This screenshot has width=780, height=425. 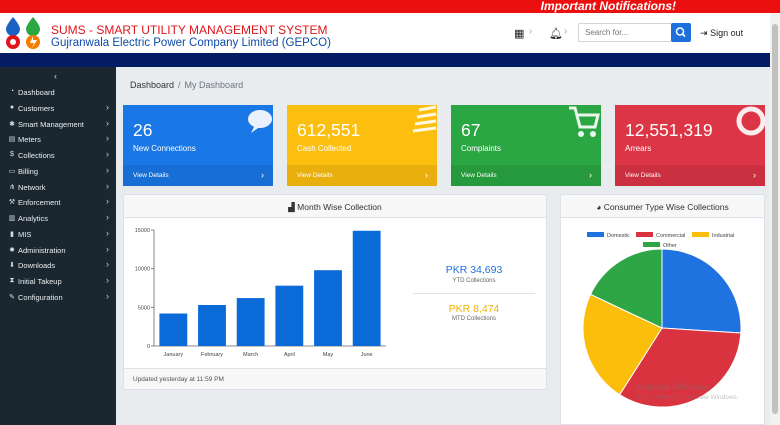 I want to click on notification-bar: Important Notifications!, so click(x=390, y=6).